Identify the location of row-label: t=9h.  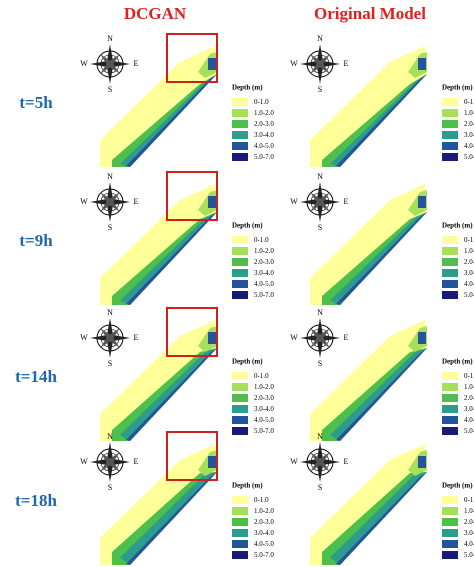
(36, 240).